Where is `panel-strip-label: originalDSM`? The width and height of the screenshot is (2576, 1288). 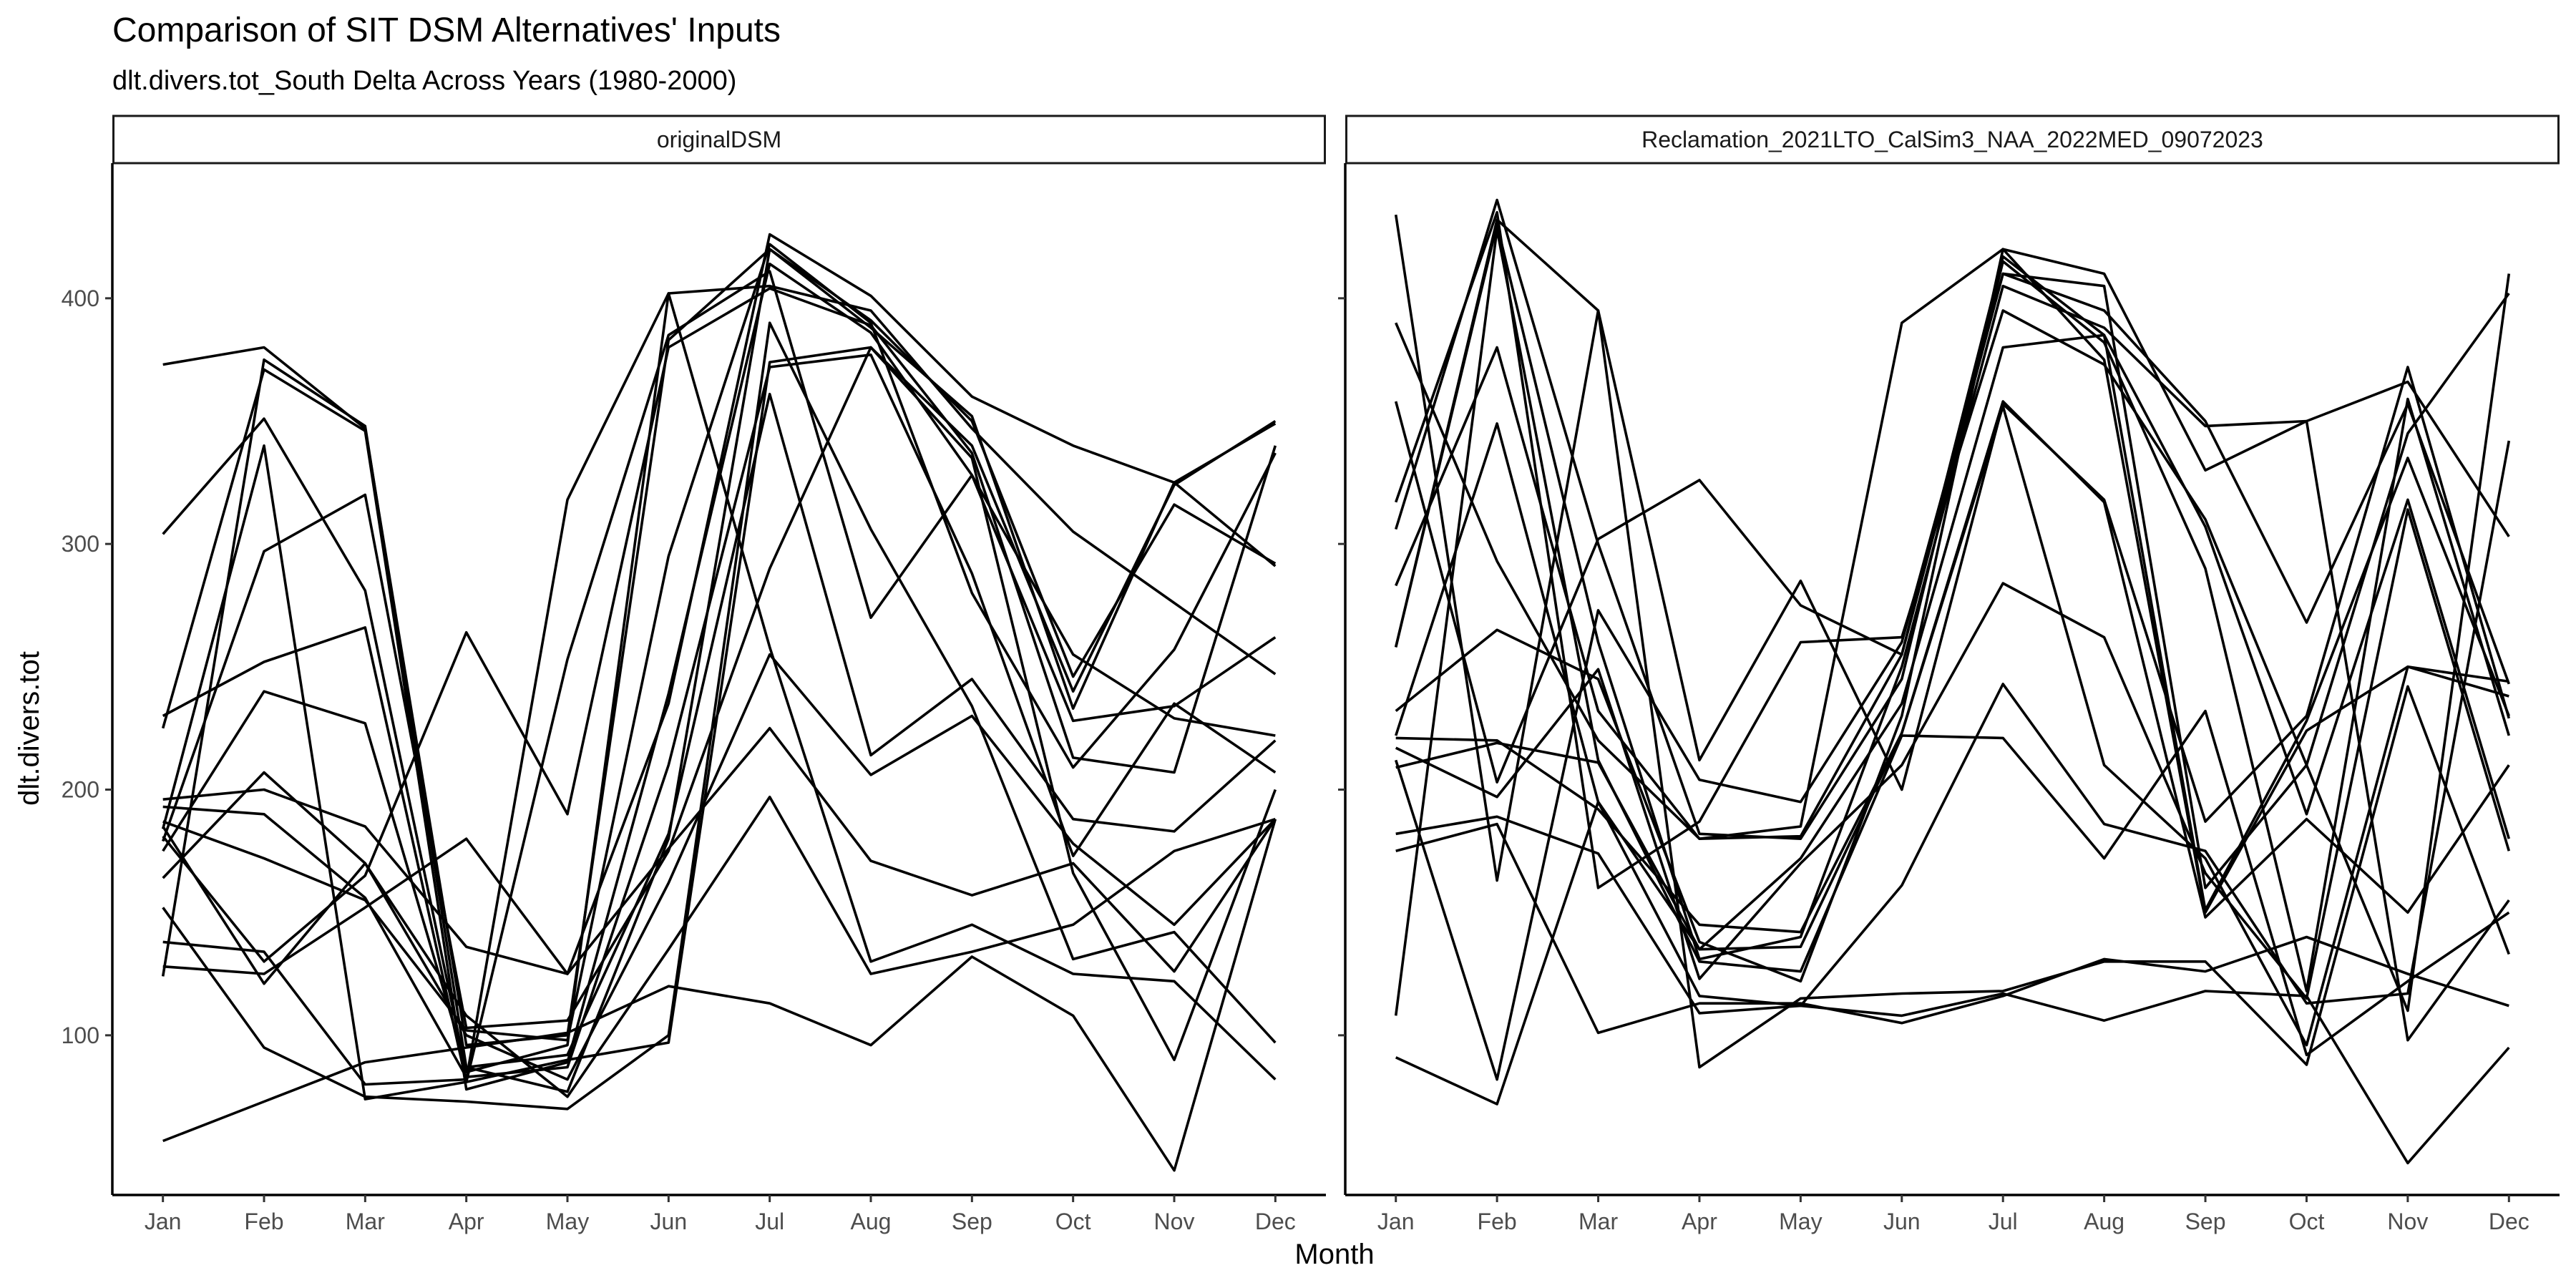
panel-strip-label: originalDSM is located at coordinates (719, 139).